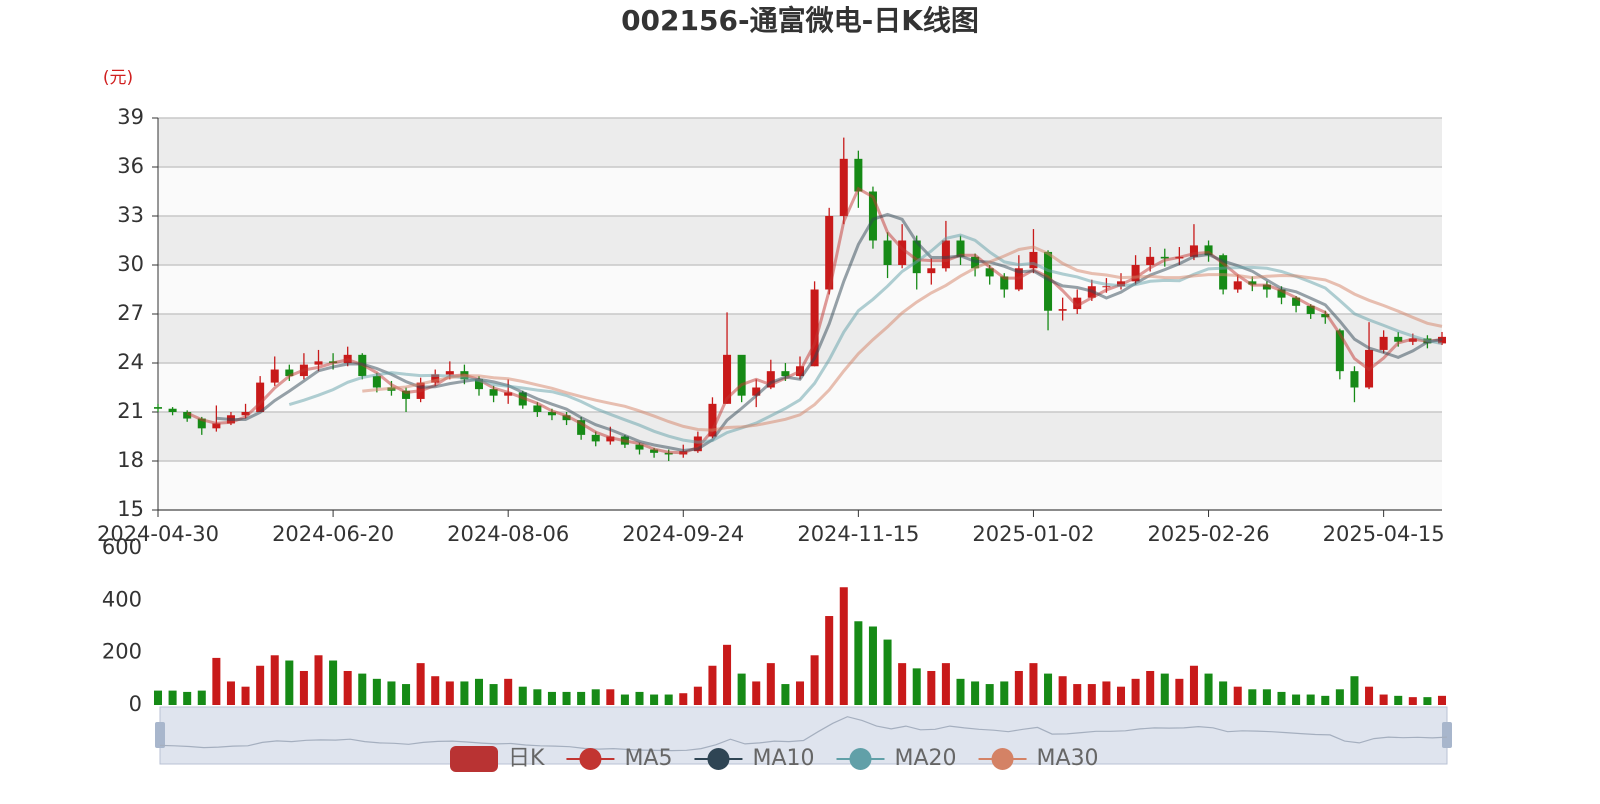 Image resolution: width=1600 pixels, height=804 pixels. I want to click on legend-label: MA5, so click(648, 758).